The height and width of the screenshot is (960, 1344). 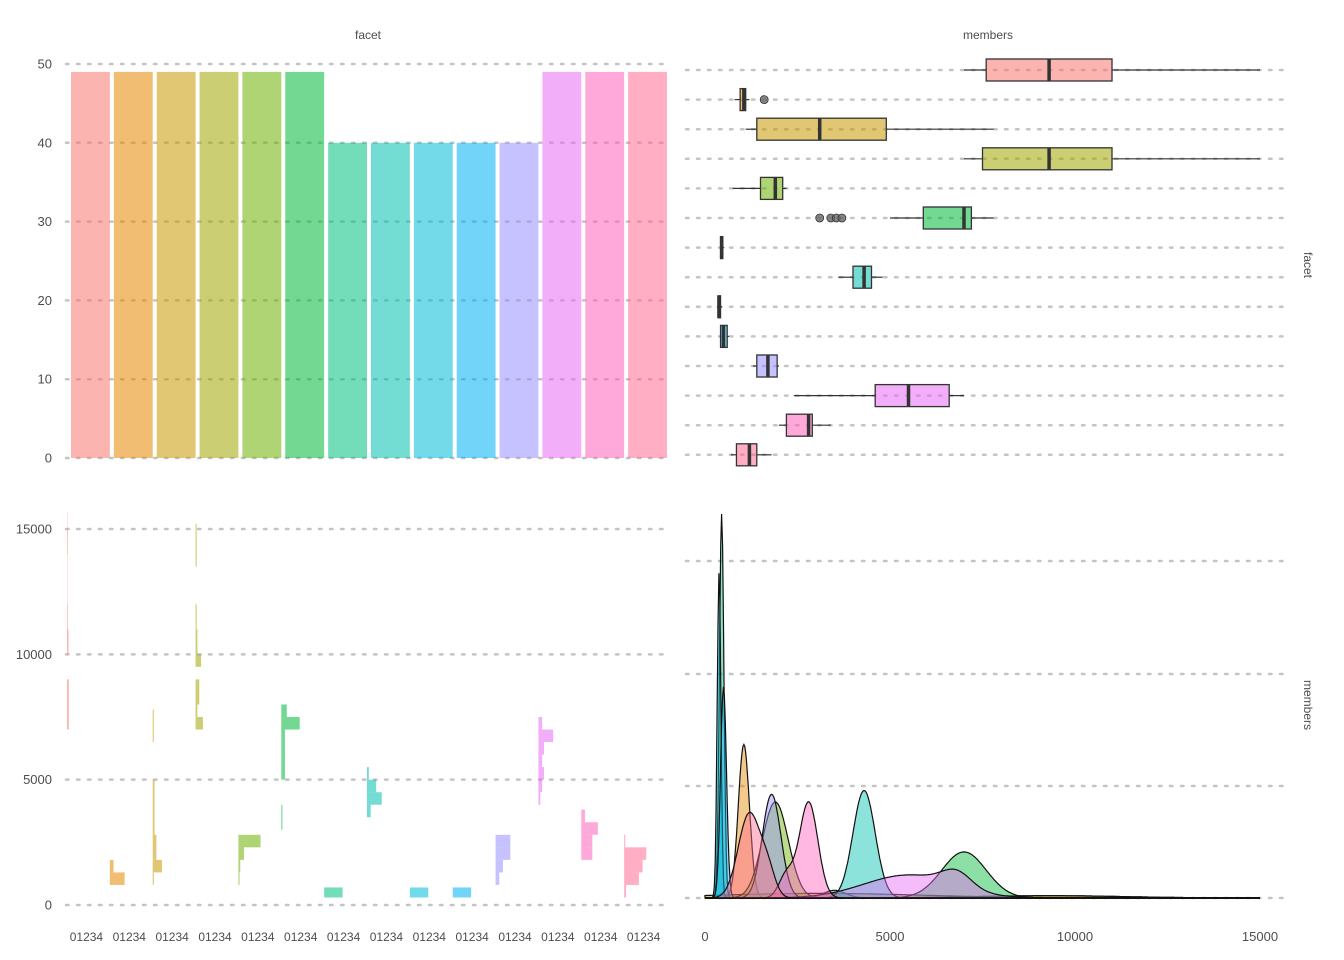 I want to click on y-tick-label: 50, so click(x=45, y=64).